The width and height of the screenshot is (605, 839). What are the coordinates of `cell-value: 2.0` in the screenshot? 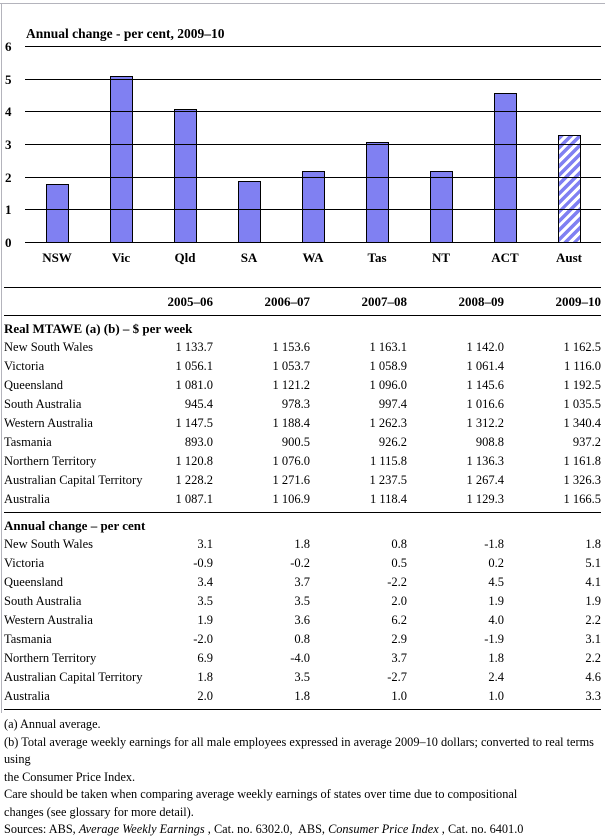 It's located at (399, 601).